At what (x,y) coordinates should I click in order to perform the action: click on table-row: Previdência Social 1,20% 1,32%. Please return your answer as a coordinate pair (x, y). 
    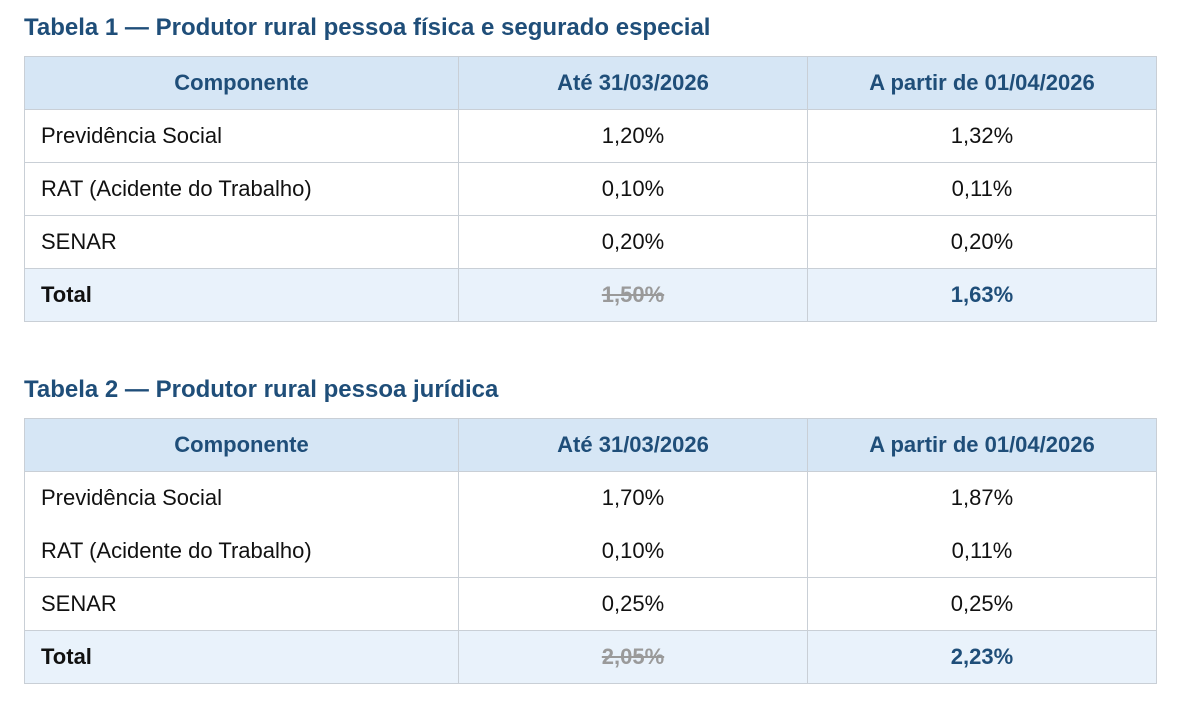
    Looking at the image, I should click on (590, 136).